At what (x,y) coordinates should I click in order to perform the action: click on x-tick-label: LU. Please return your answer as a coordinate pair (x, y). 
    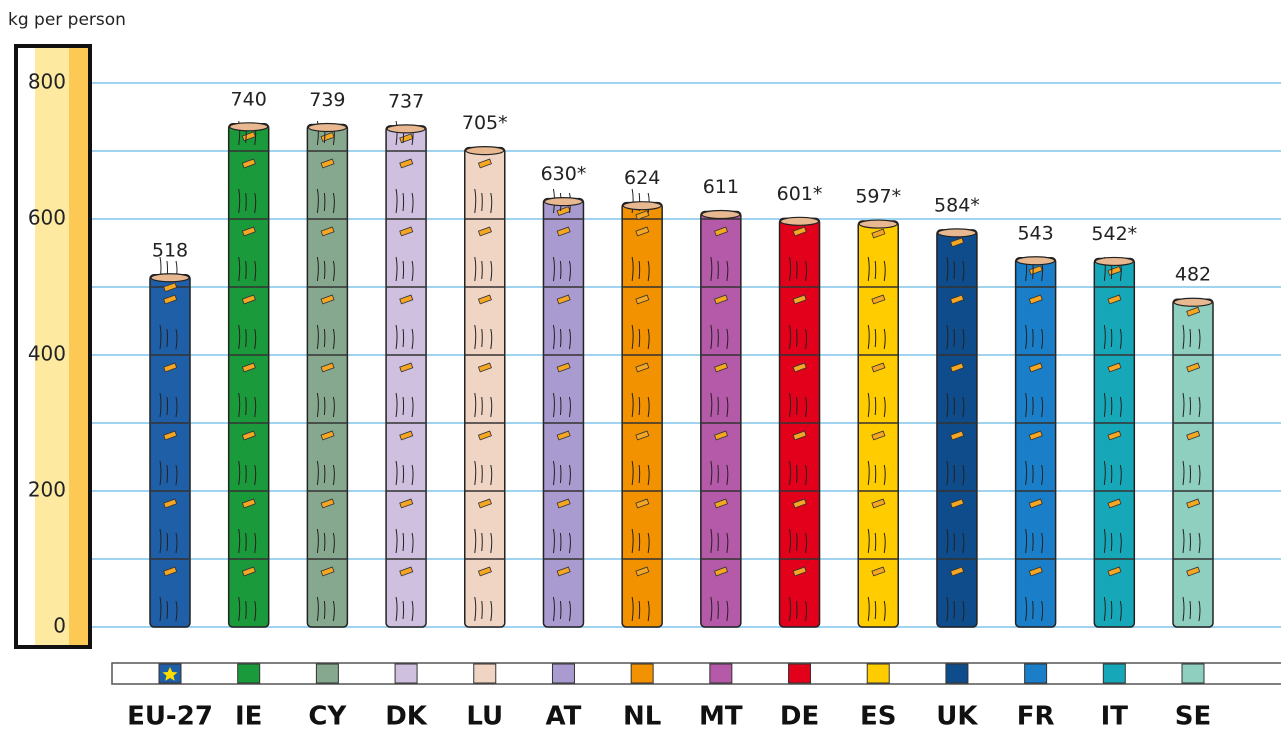
    Looking at the image, I should click on (484, 717).